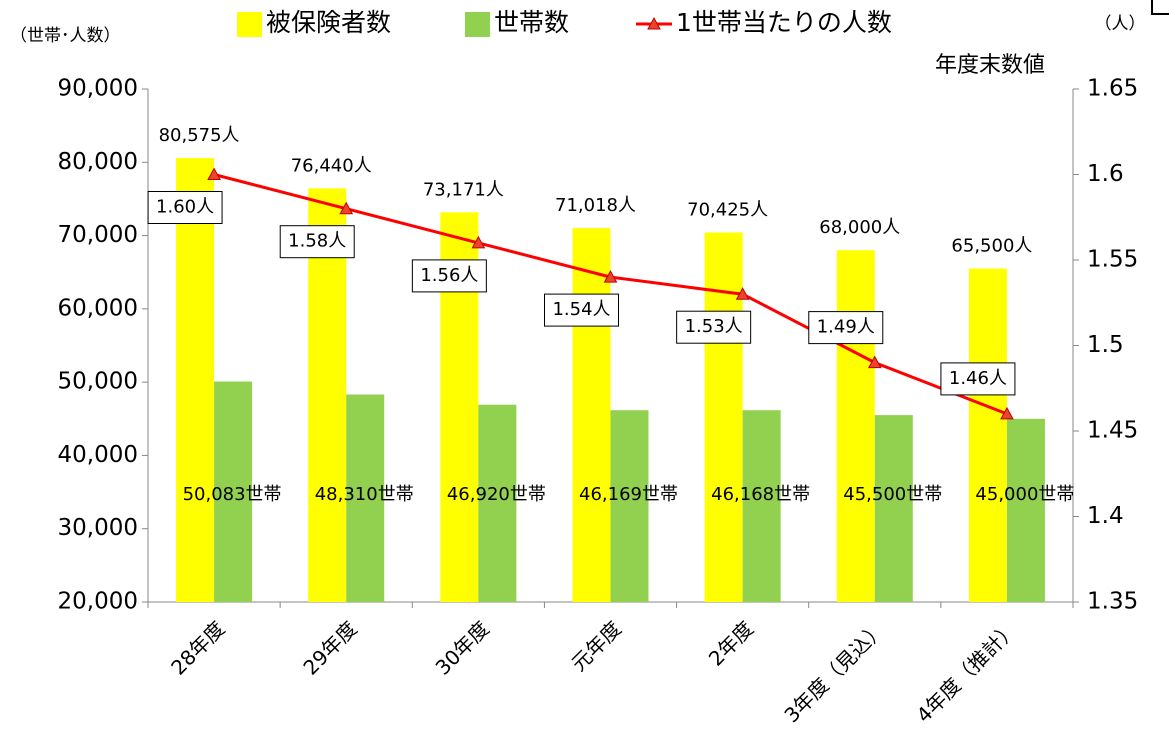 The height and width of the screenshot is (742, 1169). What do you see at coordinates (328, 22) in the screenshot?
I see `legend-label: 被保険者数` at bounding box center [328, 22].